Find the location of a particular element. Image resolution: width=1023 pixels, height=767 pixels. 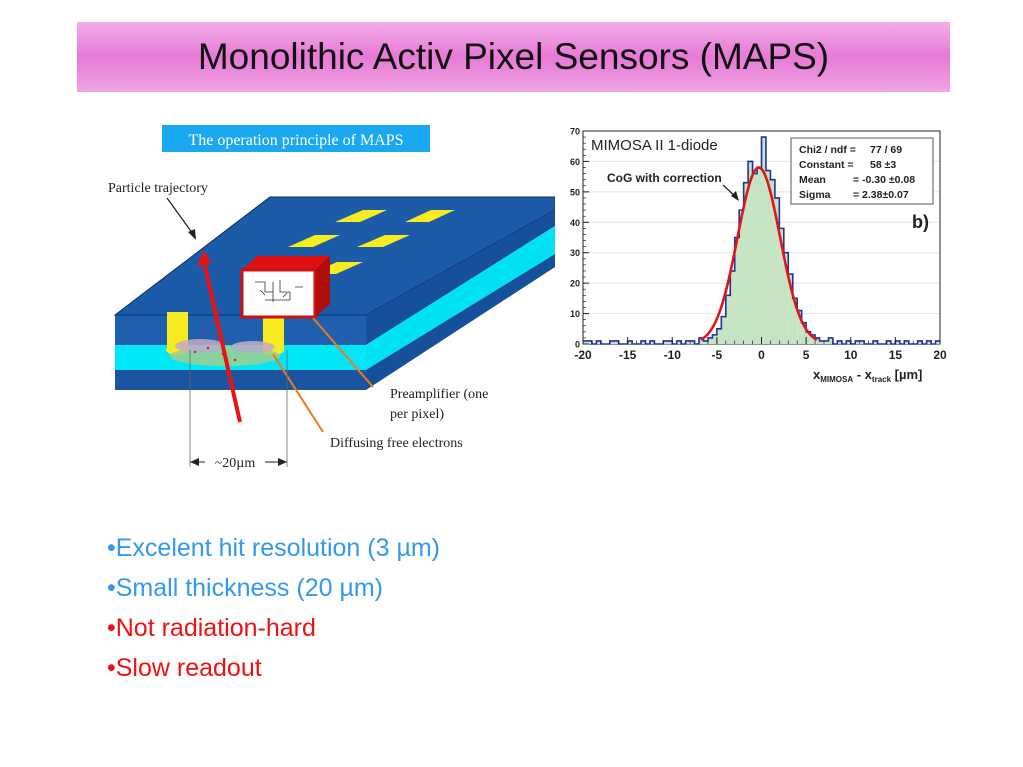

particle-trajectory is located at coordinates (222, 342).